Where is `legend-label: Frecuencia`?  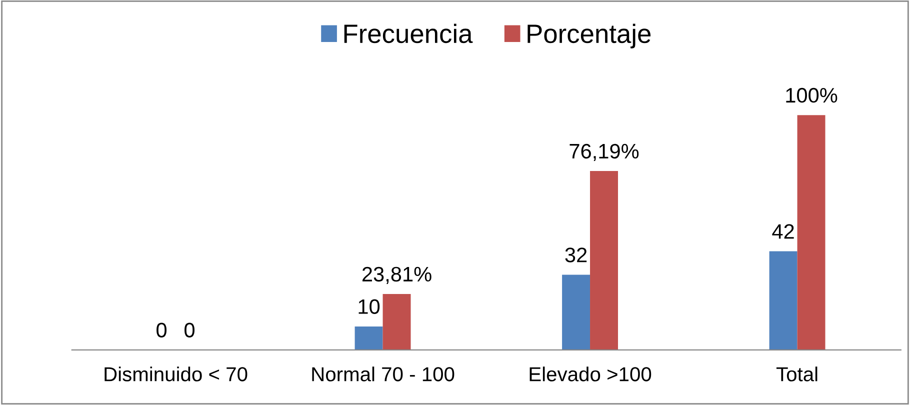 legend-label: Frecuencia is located at coordinates (408, 34).